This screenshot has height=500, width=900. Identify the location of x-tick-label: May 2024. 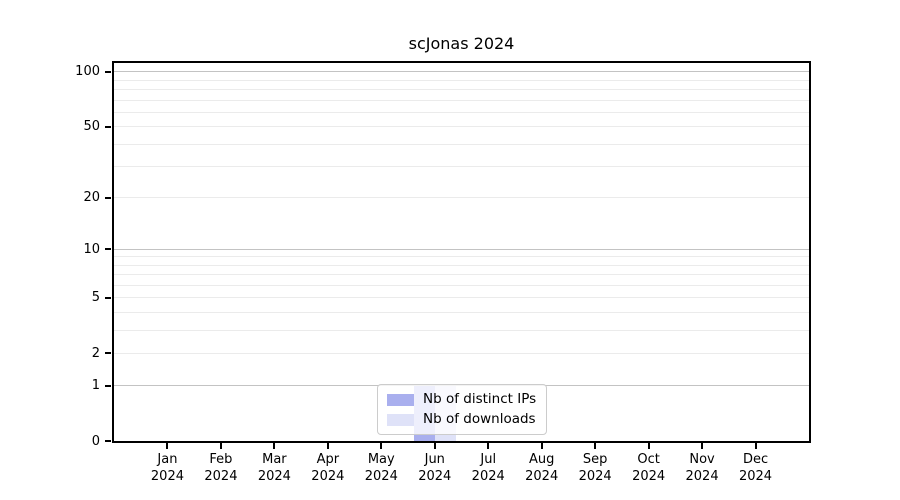
(381, 468).